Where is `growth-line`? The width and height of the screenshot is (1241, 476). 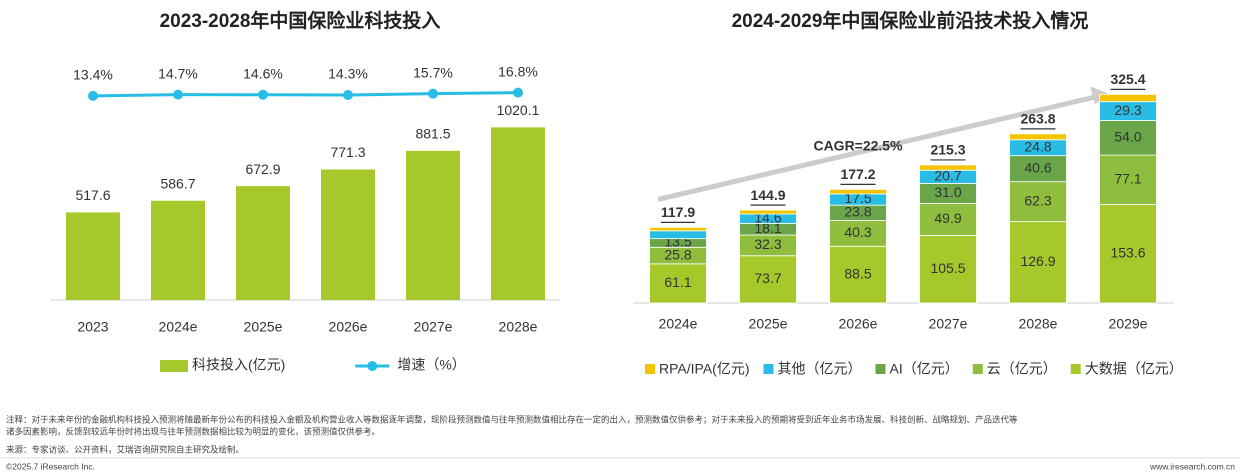 growth-line is located at coordinates (305, 94).